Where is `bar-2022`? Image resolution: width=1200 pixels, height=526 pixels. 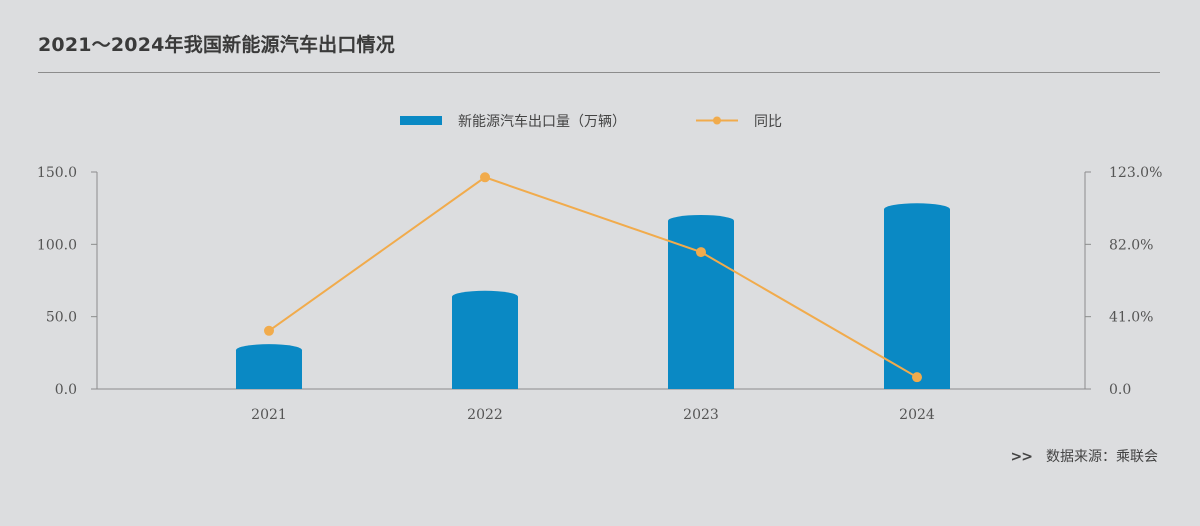 bar-2022 is located at coordinates (485, 339).